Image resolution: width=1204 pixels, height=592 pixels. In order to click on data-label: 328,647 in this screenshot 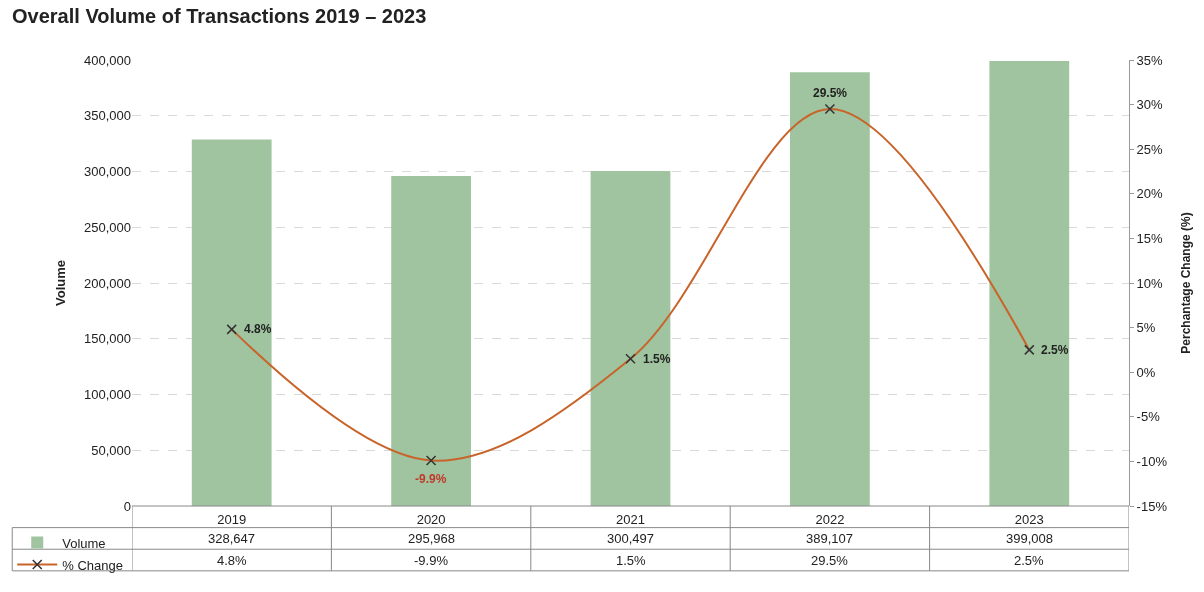, I will do `click(231, 538)`.